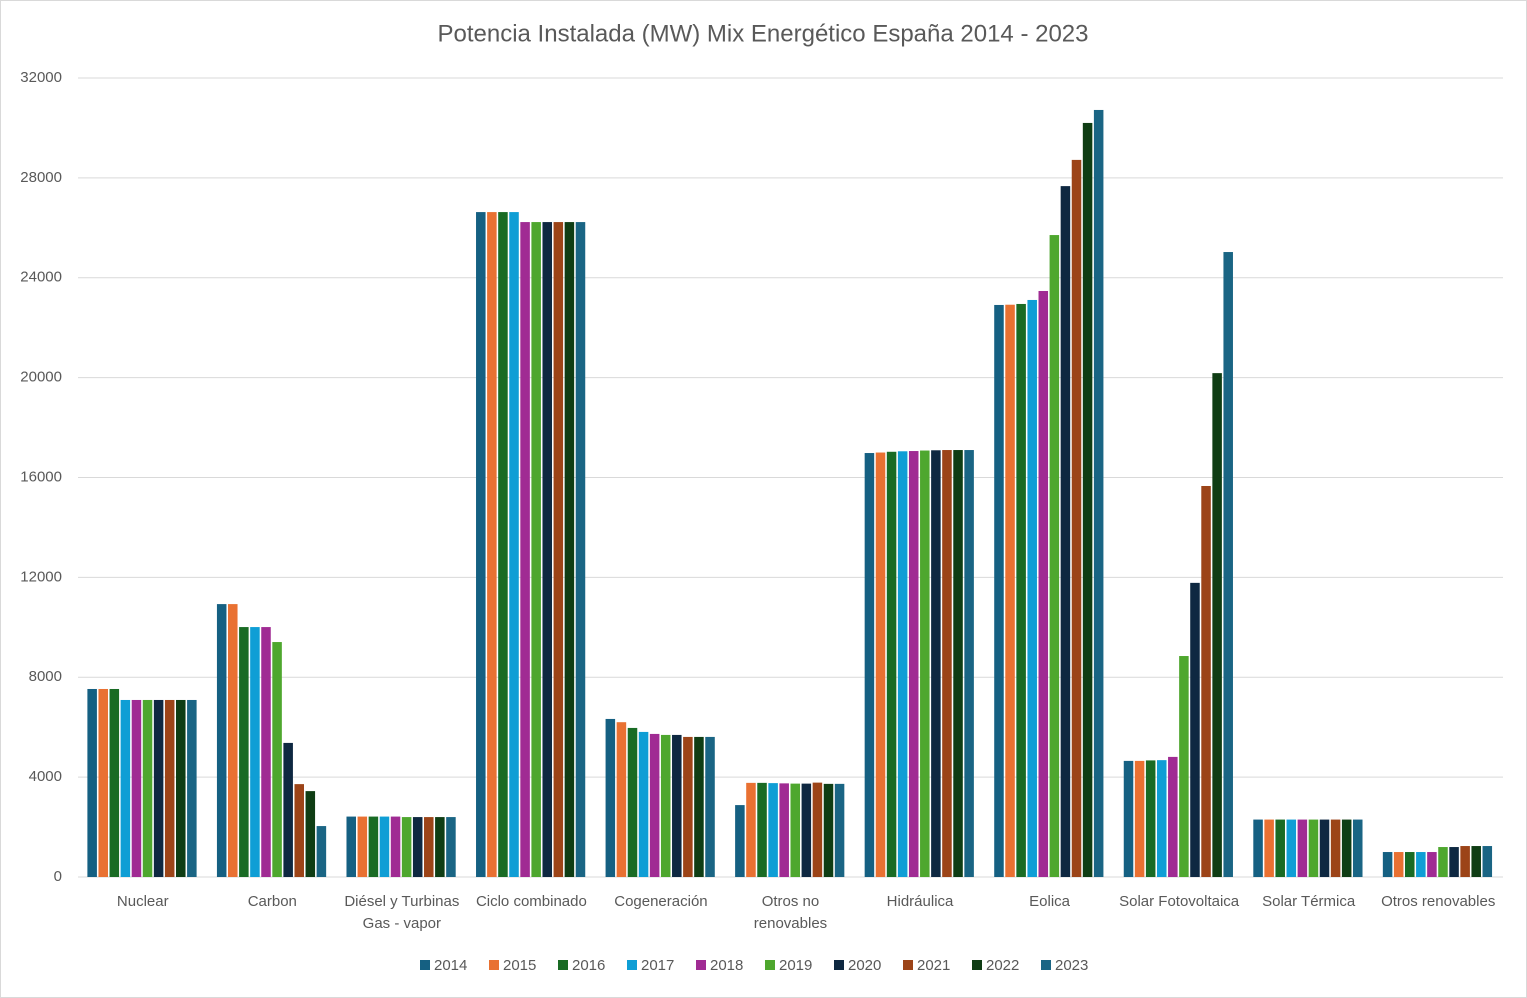 The image size is (1527, 998). I want to click on y-tick-label: 20000, so click(41, 377).